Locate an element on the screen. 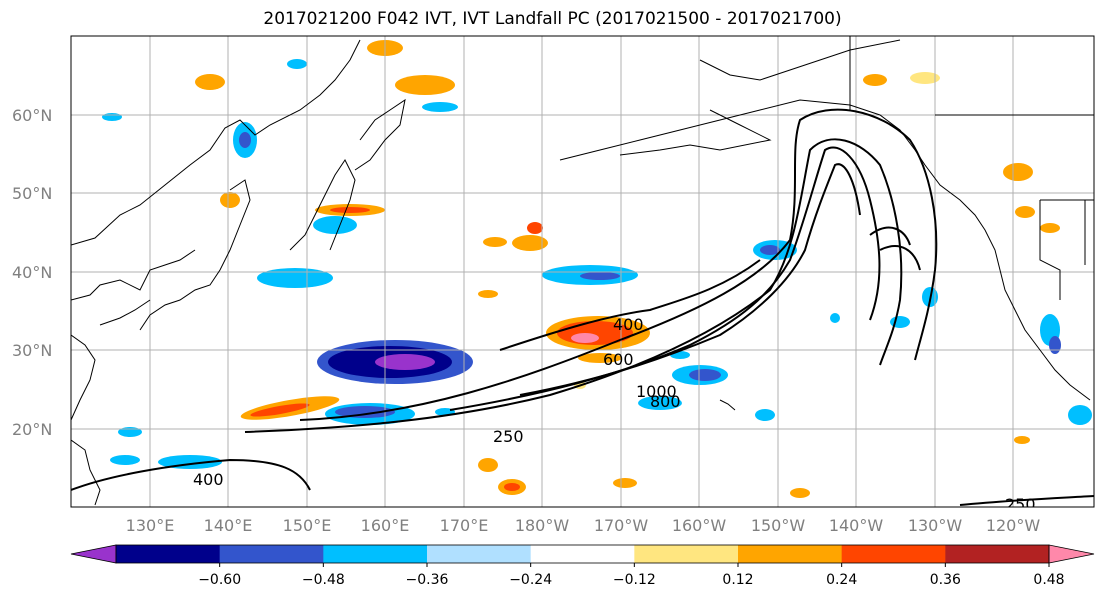 The image size is (1105, 601). contour-label-400-south: 400 is located at coordinates (208, 479).